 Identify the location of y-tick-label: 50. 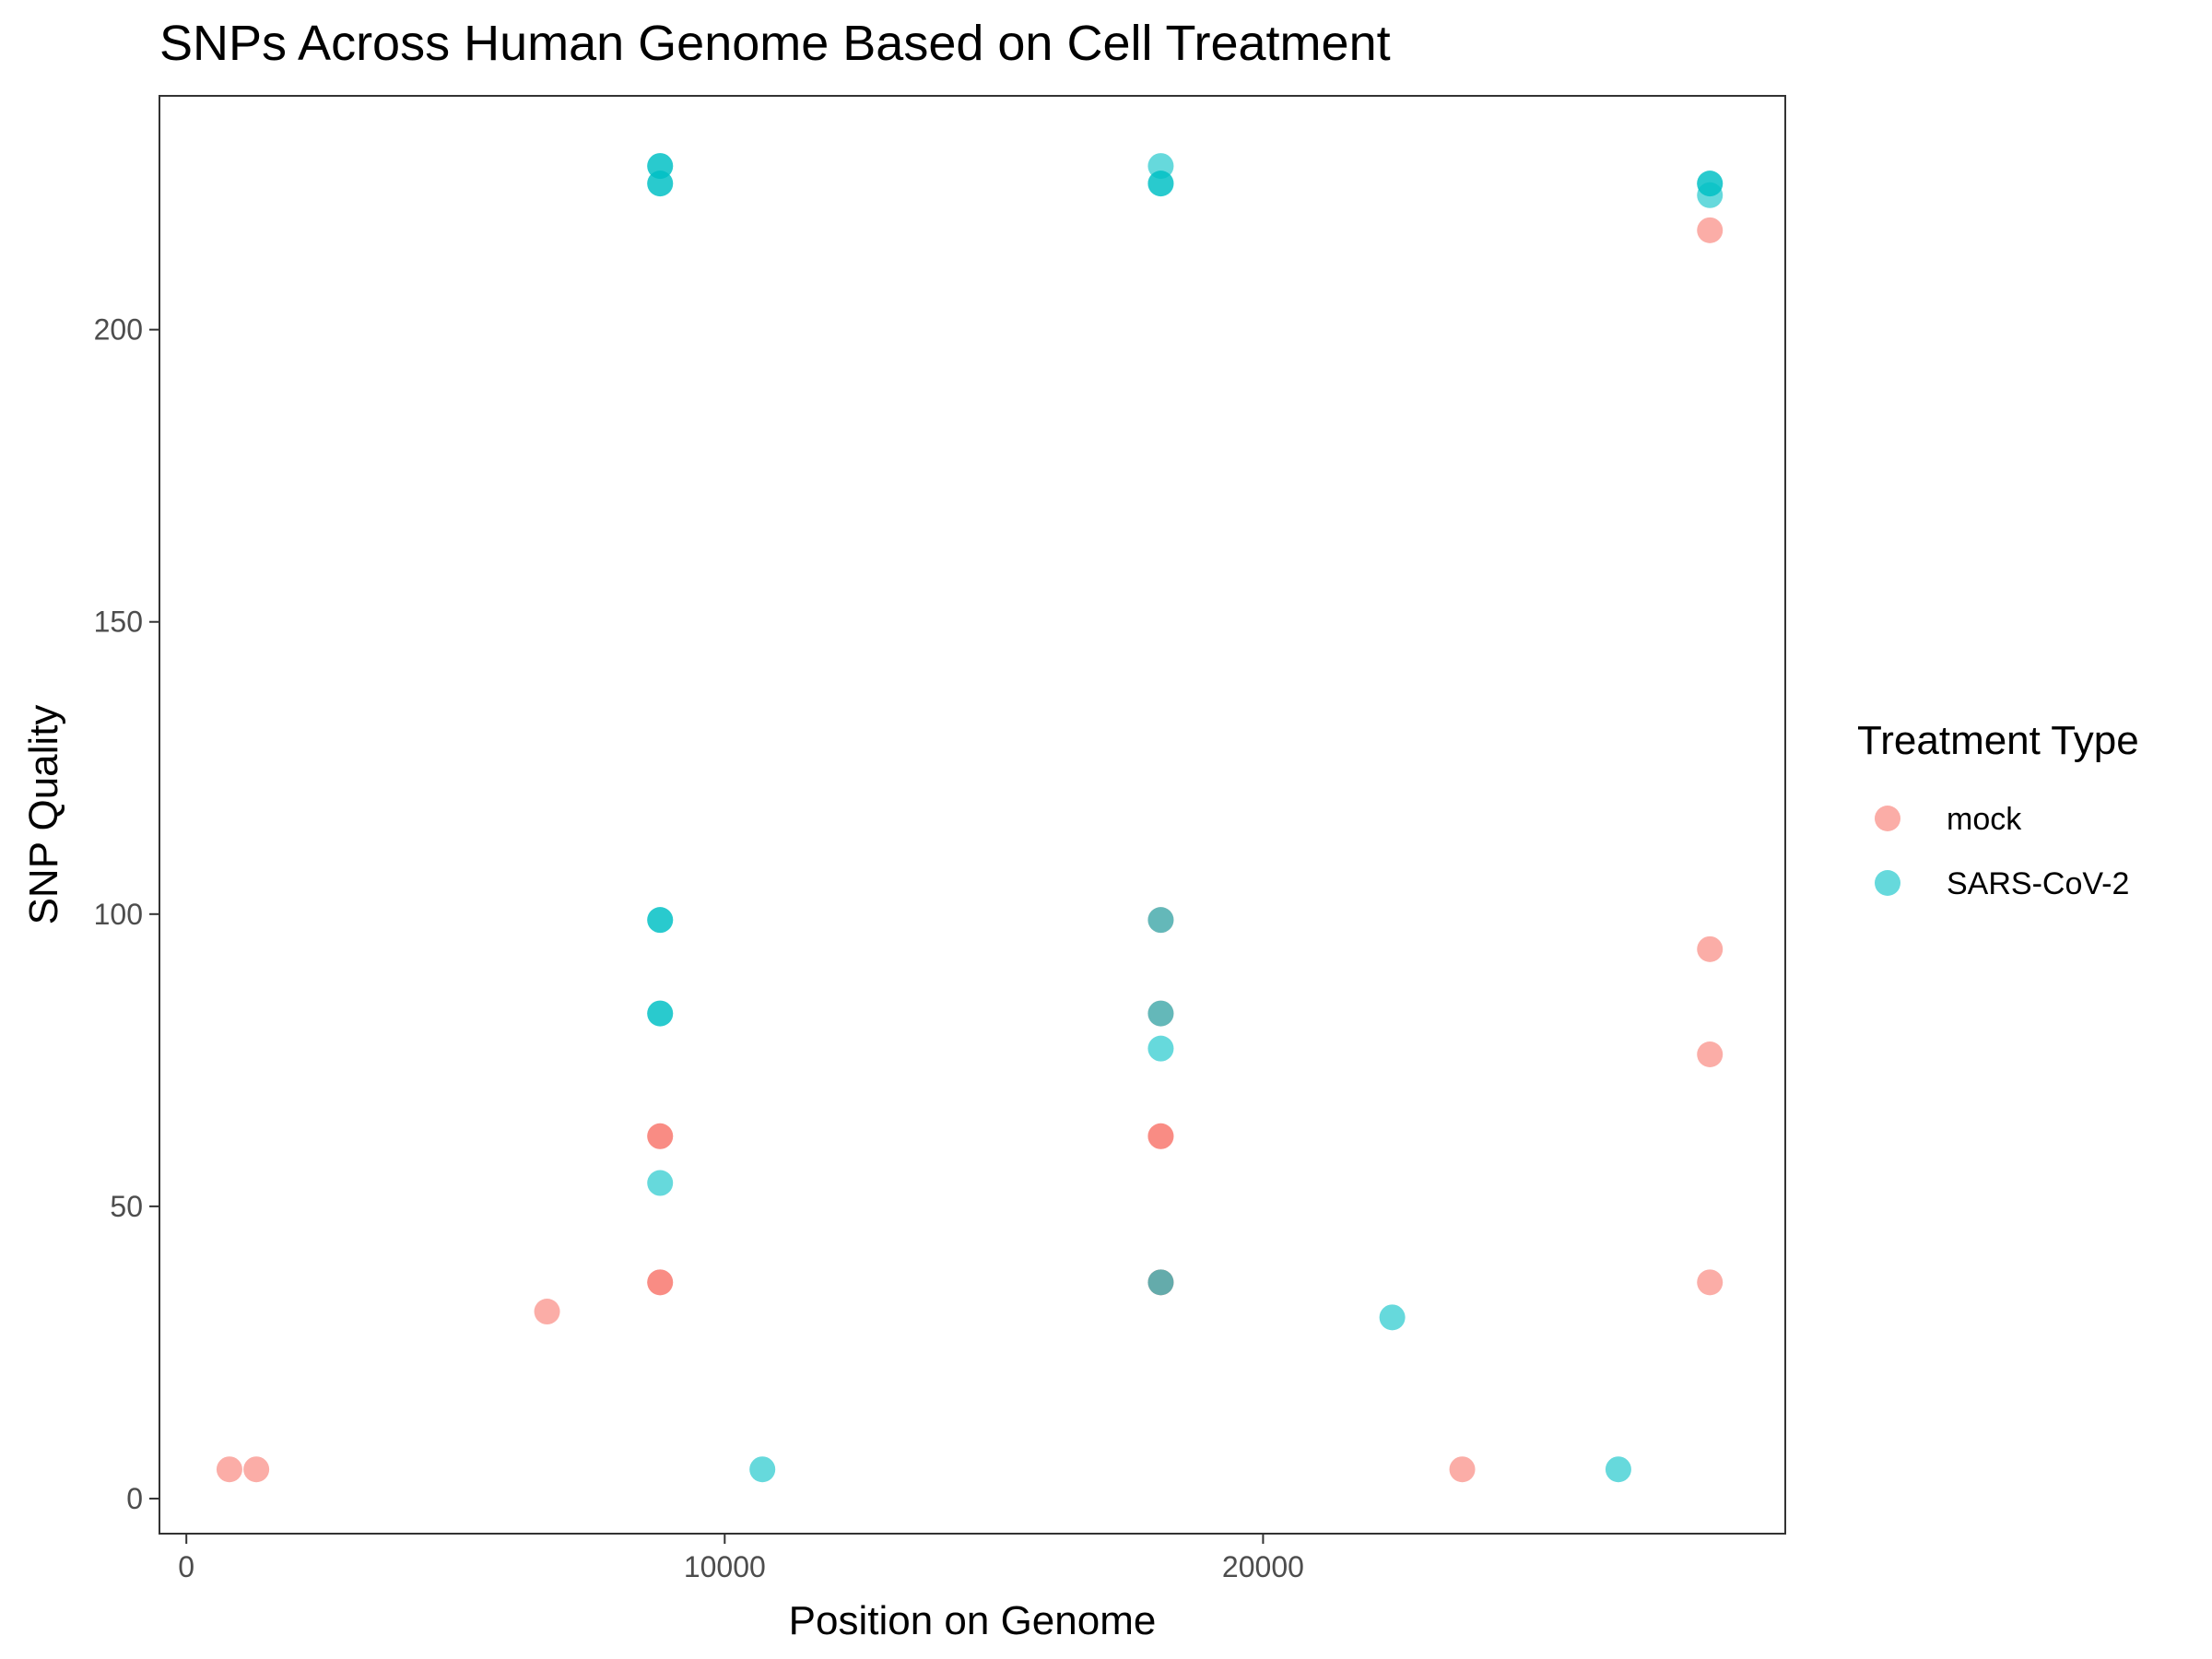
(126, 1206).